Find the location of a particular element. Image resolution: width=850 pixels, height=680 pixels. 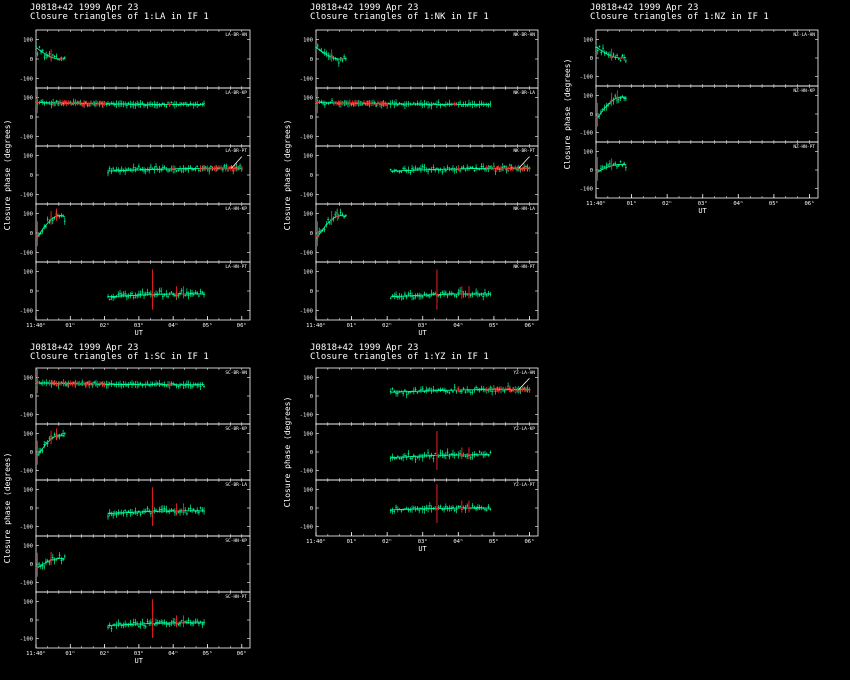

y-axis-label: Closure phase (degrees) is located at coordinates (287, 452).